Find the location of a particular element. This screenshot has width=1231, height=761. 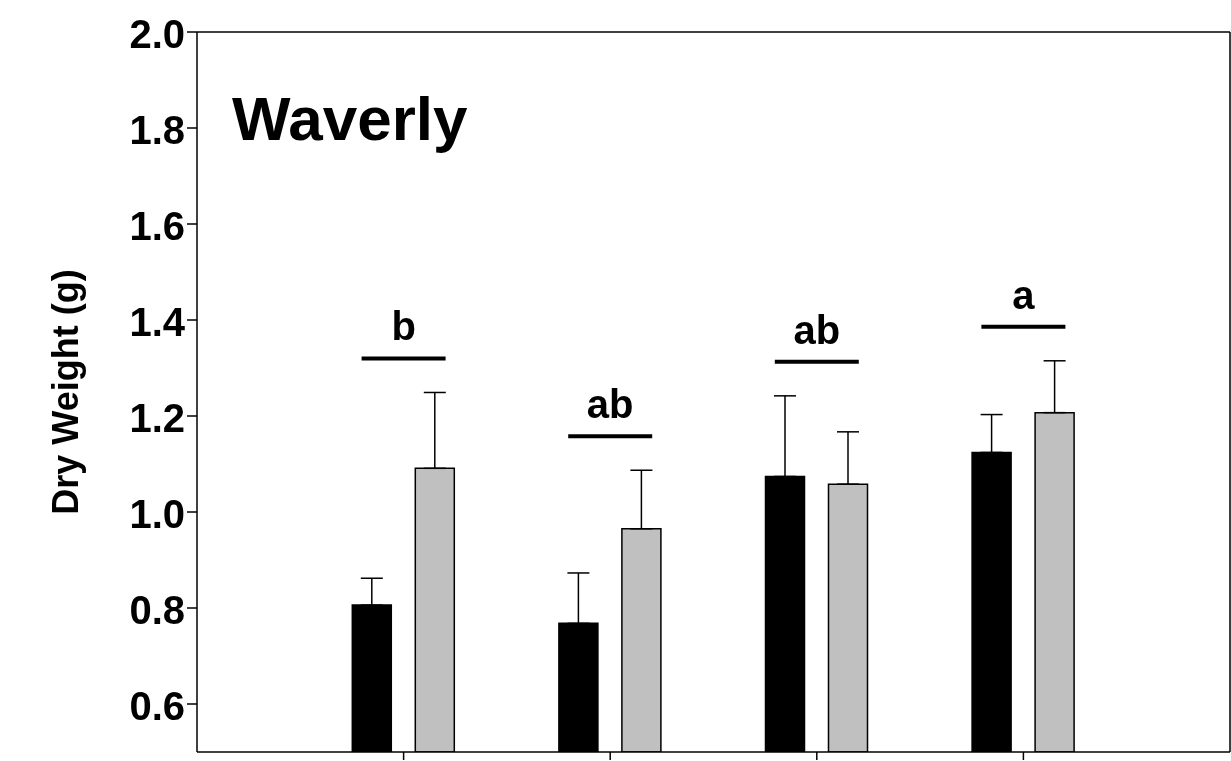

y-tick-label: 0.8 is located at coordinates (157, 610).